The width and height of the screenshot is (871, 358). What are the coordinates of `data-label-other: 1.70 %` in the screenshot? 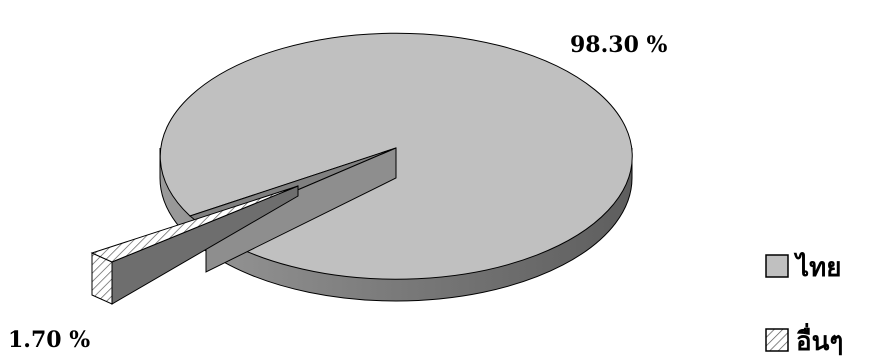 It's located at (49, 340).